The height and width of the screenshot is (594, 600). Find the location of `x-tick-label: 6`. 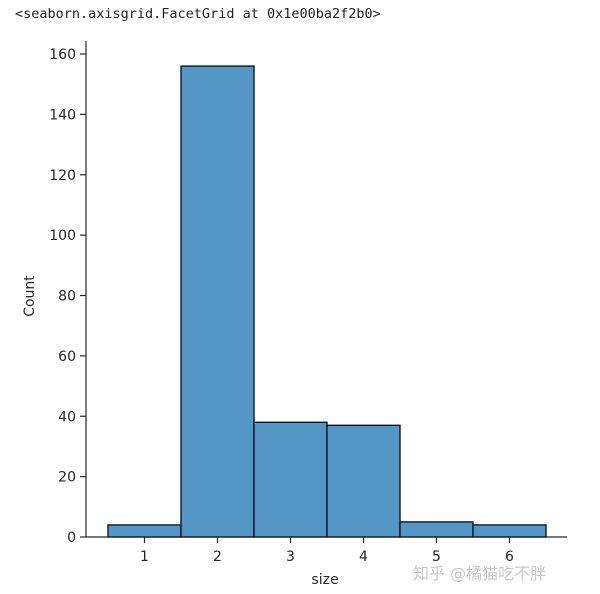

x-tick-label: 6 is located at coordinates (509, 557).